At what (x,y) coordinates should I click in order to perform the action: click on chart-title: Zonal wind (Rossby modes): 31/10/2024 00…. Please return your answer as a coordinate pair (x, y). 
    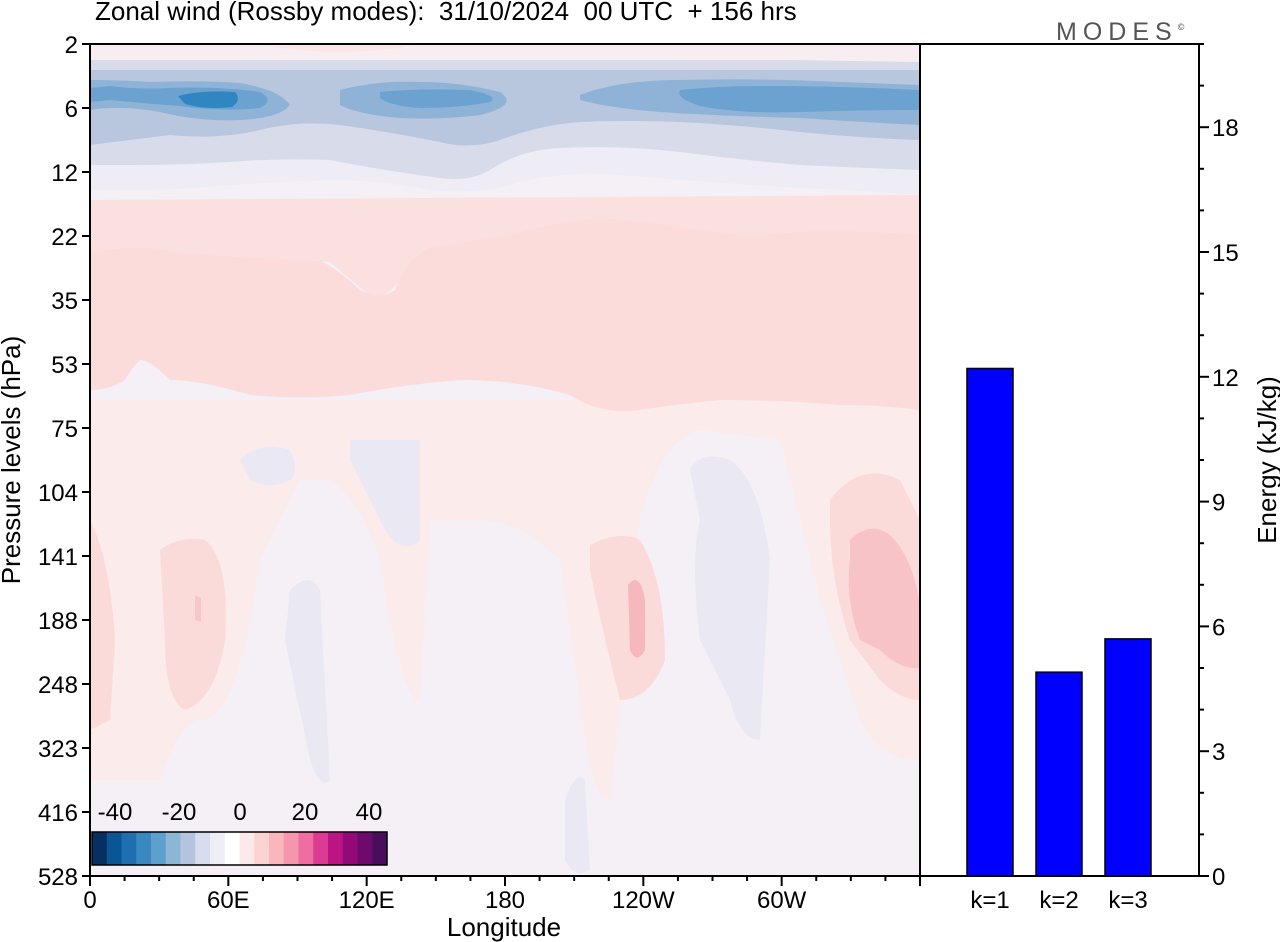
    Looking at the image, I should click on (446, 13).